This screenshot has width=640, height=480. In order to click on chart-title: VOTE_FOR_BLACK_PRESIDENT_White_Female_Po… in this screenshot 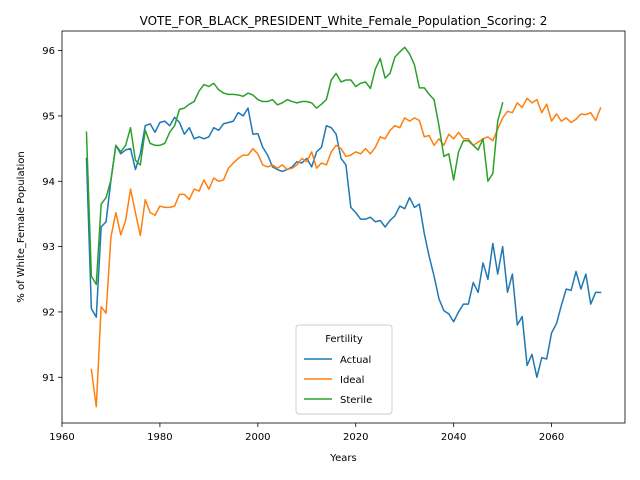, I will do `click(344, 21)`.